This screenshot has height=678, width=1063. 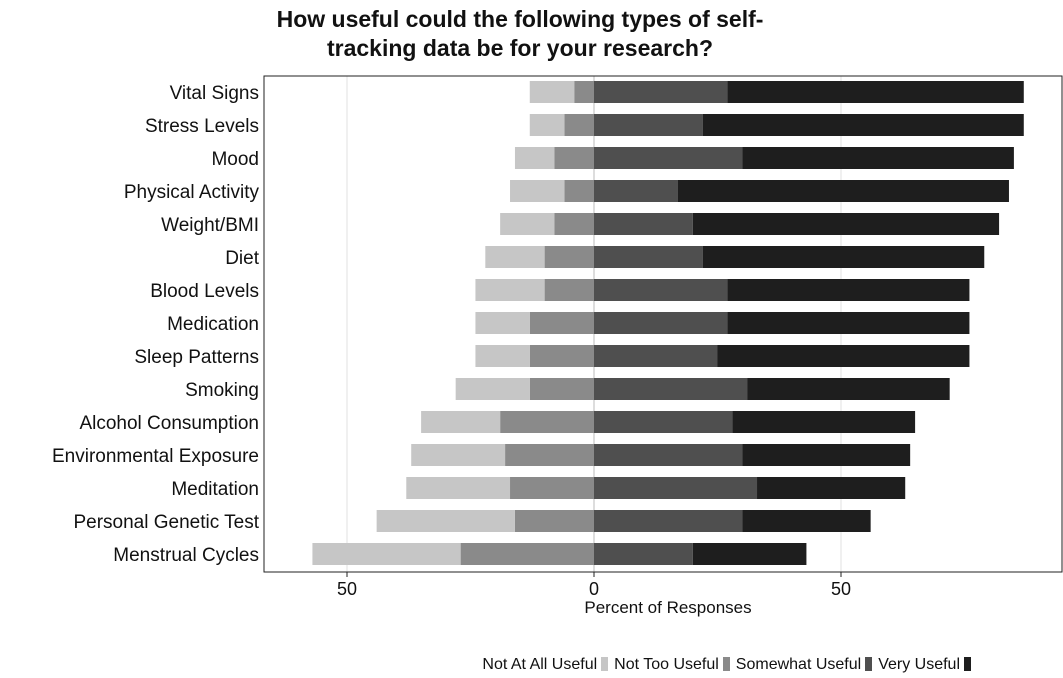 I want to click on legend-item: Very Useful, so click(x=924, y=665).